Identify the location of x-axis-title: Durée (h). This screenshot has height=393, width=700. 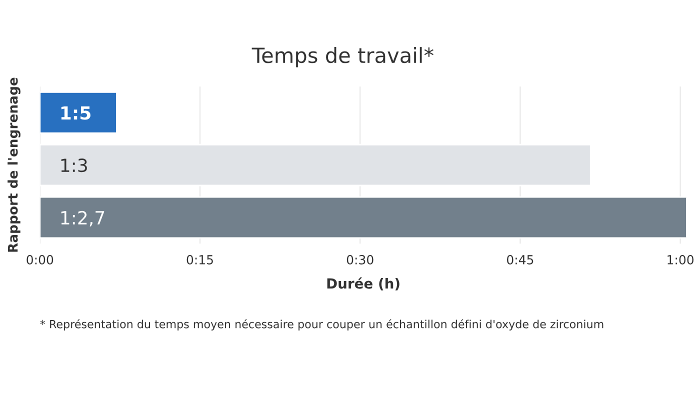
(363, 283).